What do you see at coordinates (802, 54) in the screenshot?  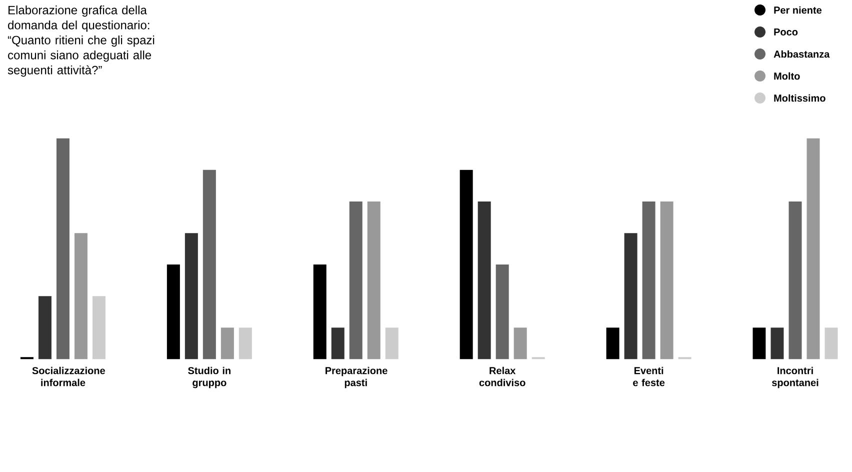 I see `legend-label: Abbastanza` at bounding box center [802, 54].